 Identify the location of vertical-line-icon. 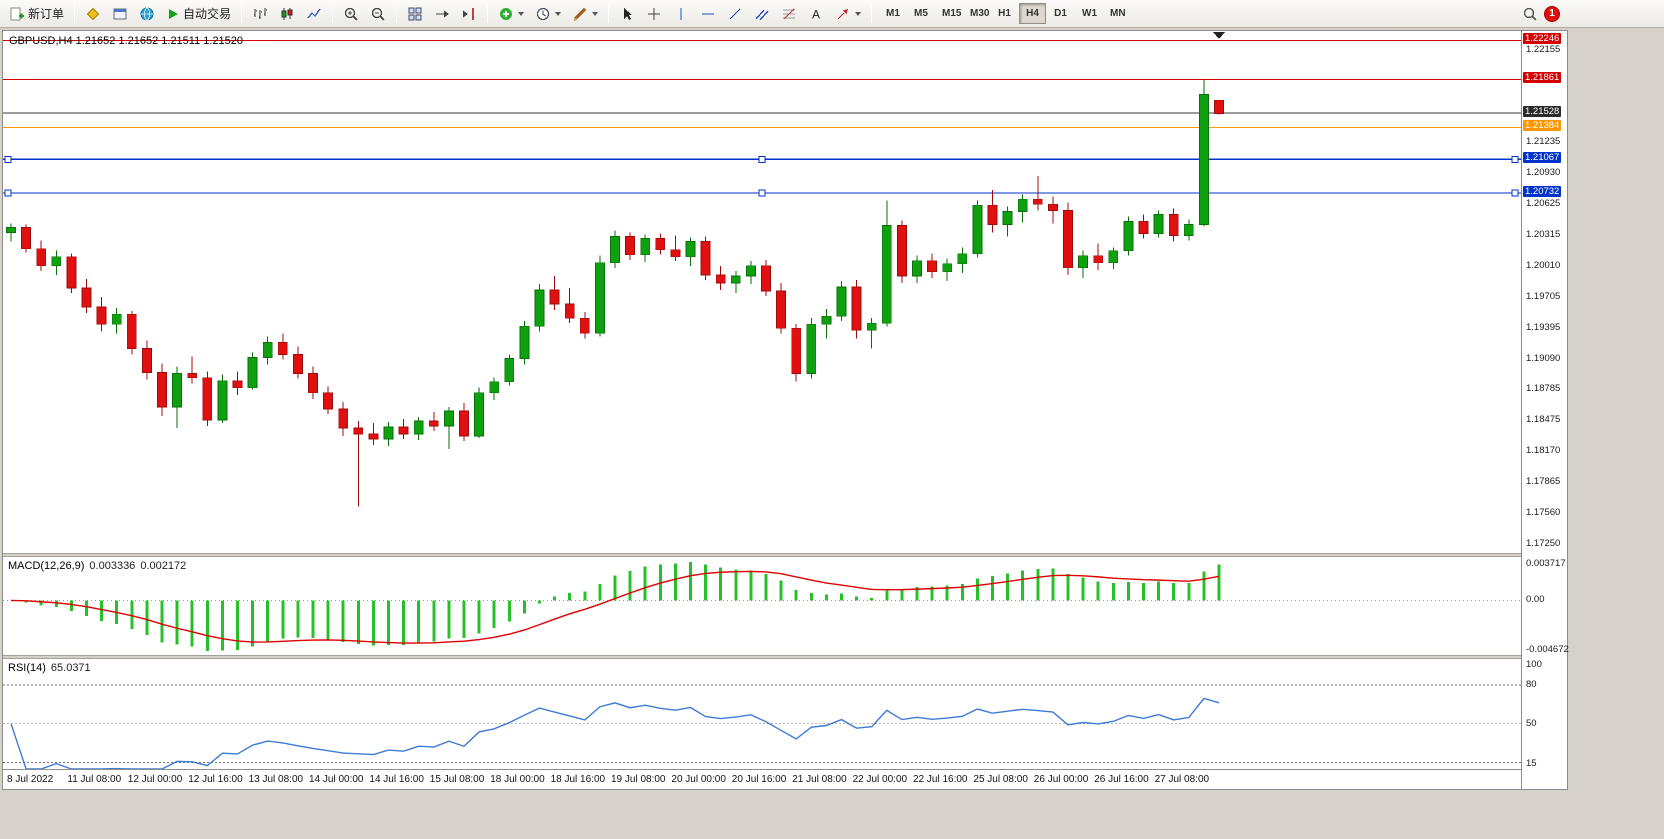
(681, 14).